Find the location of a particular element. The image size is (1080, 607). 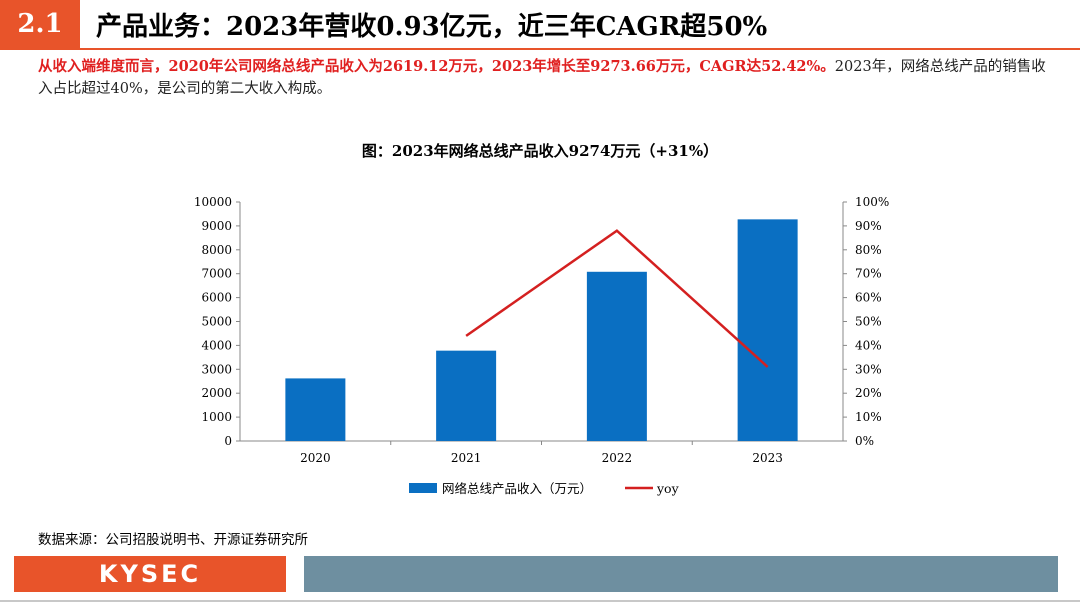

y-left-tick-label: 4000 is located at coordinates (216, 345).